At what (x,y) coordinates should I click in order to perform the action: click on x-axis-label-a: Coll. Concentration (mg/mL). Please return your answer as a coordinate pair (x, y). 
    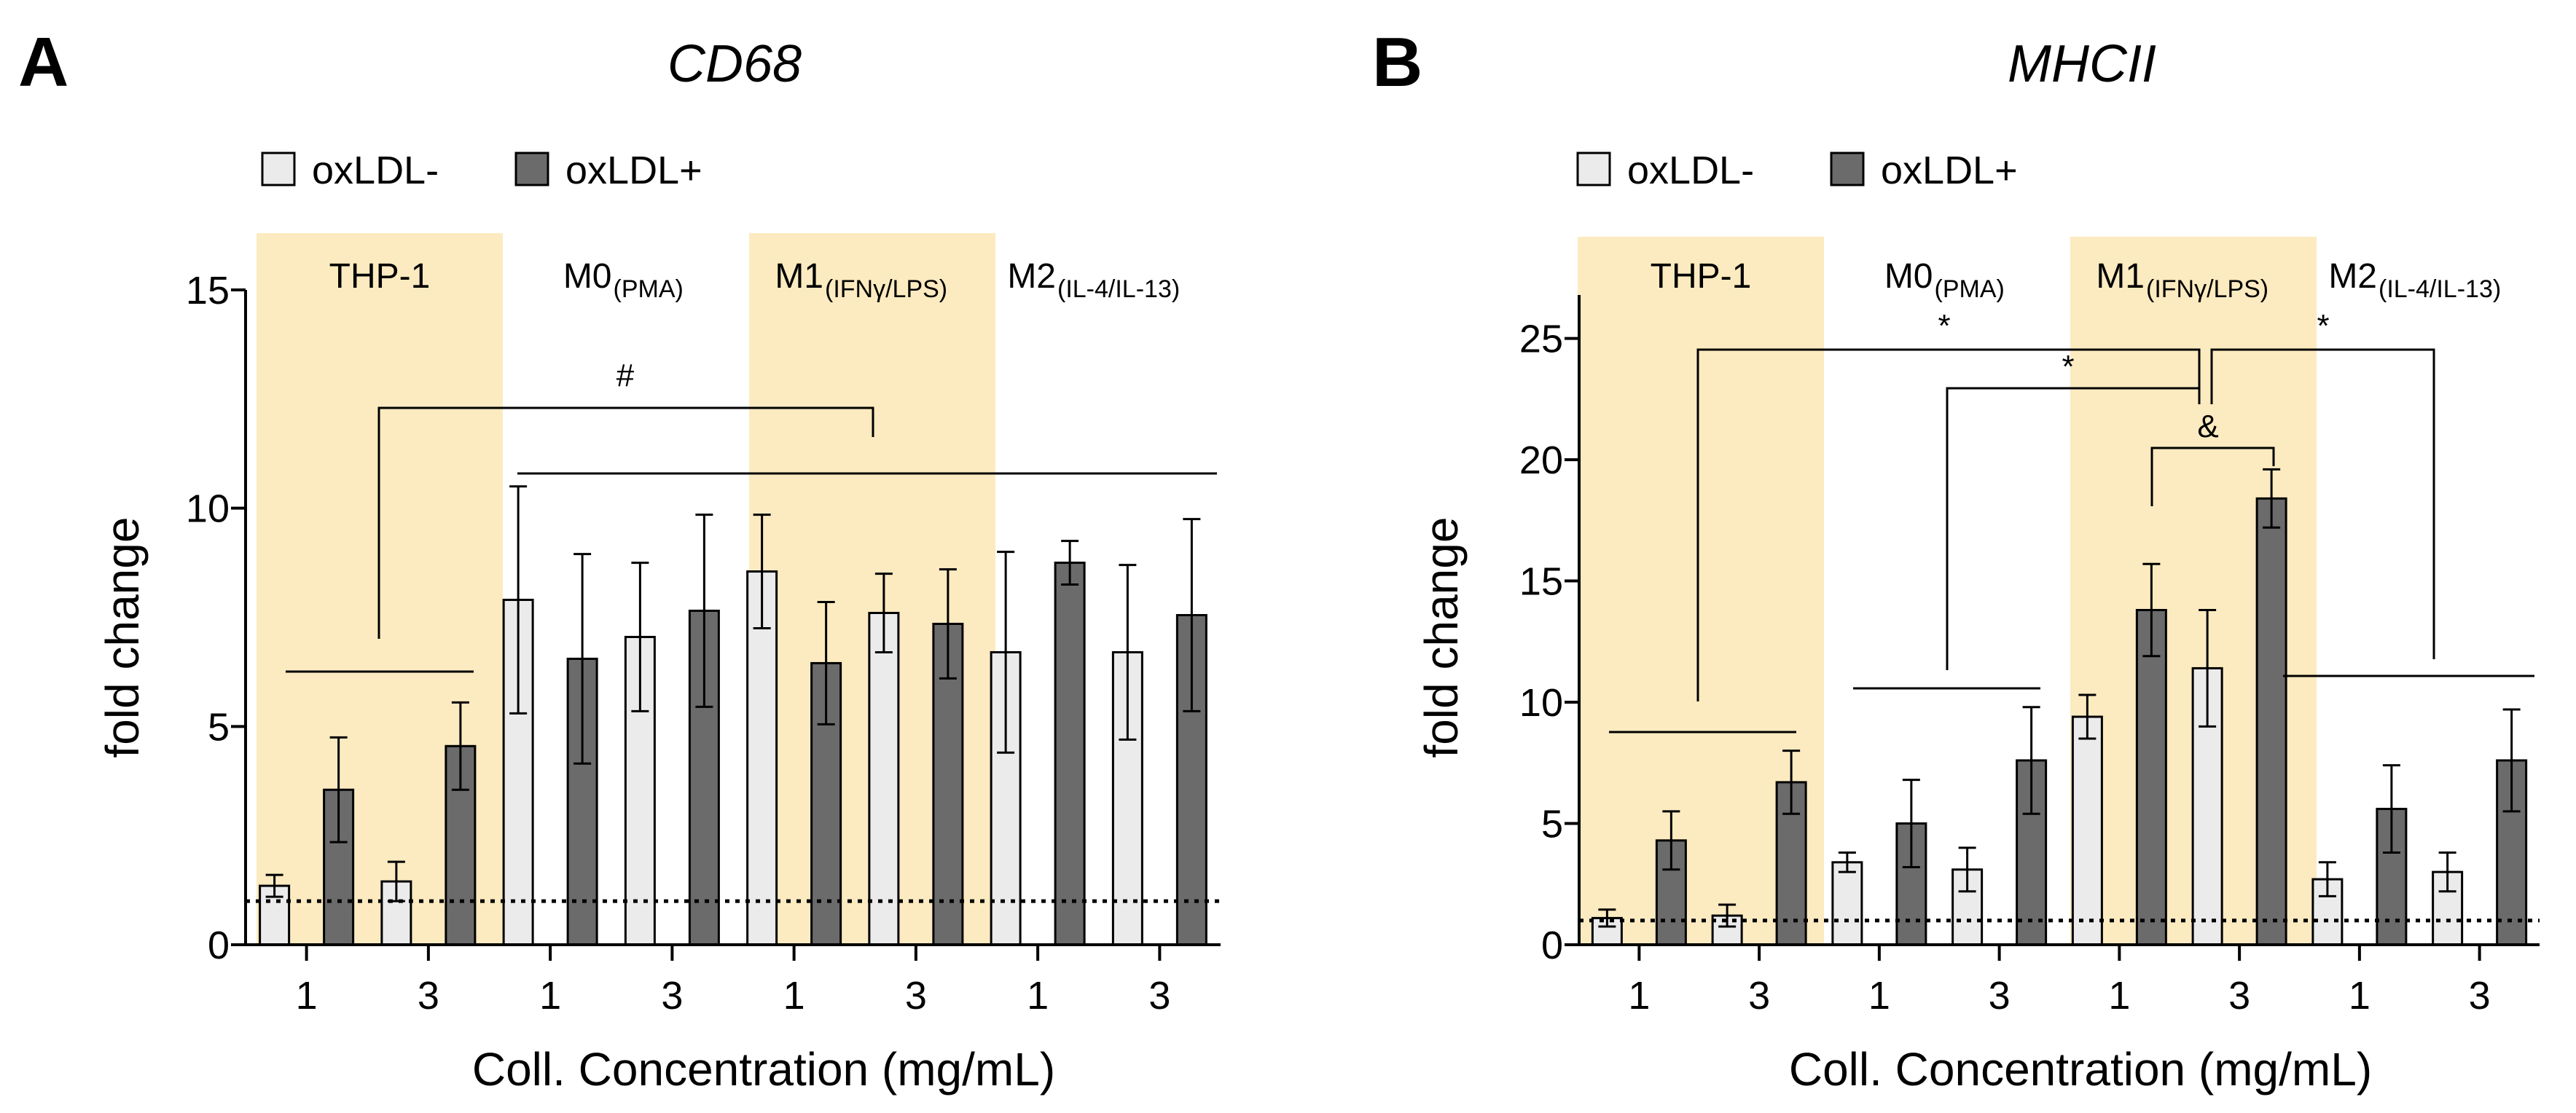
    Looking at the image, I should click on (763, 1069).